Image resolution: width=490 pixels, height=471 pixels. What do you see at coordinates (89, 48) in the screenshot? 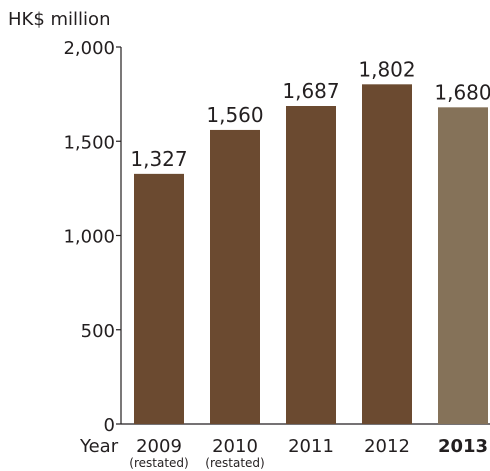
I see `y-tick-label: 2,000` at bounding box center [89, 48].